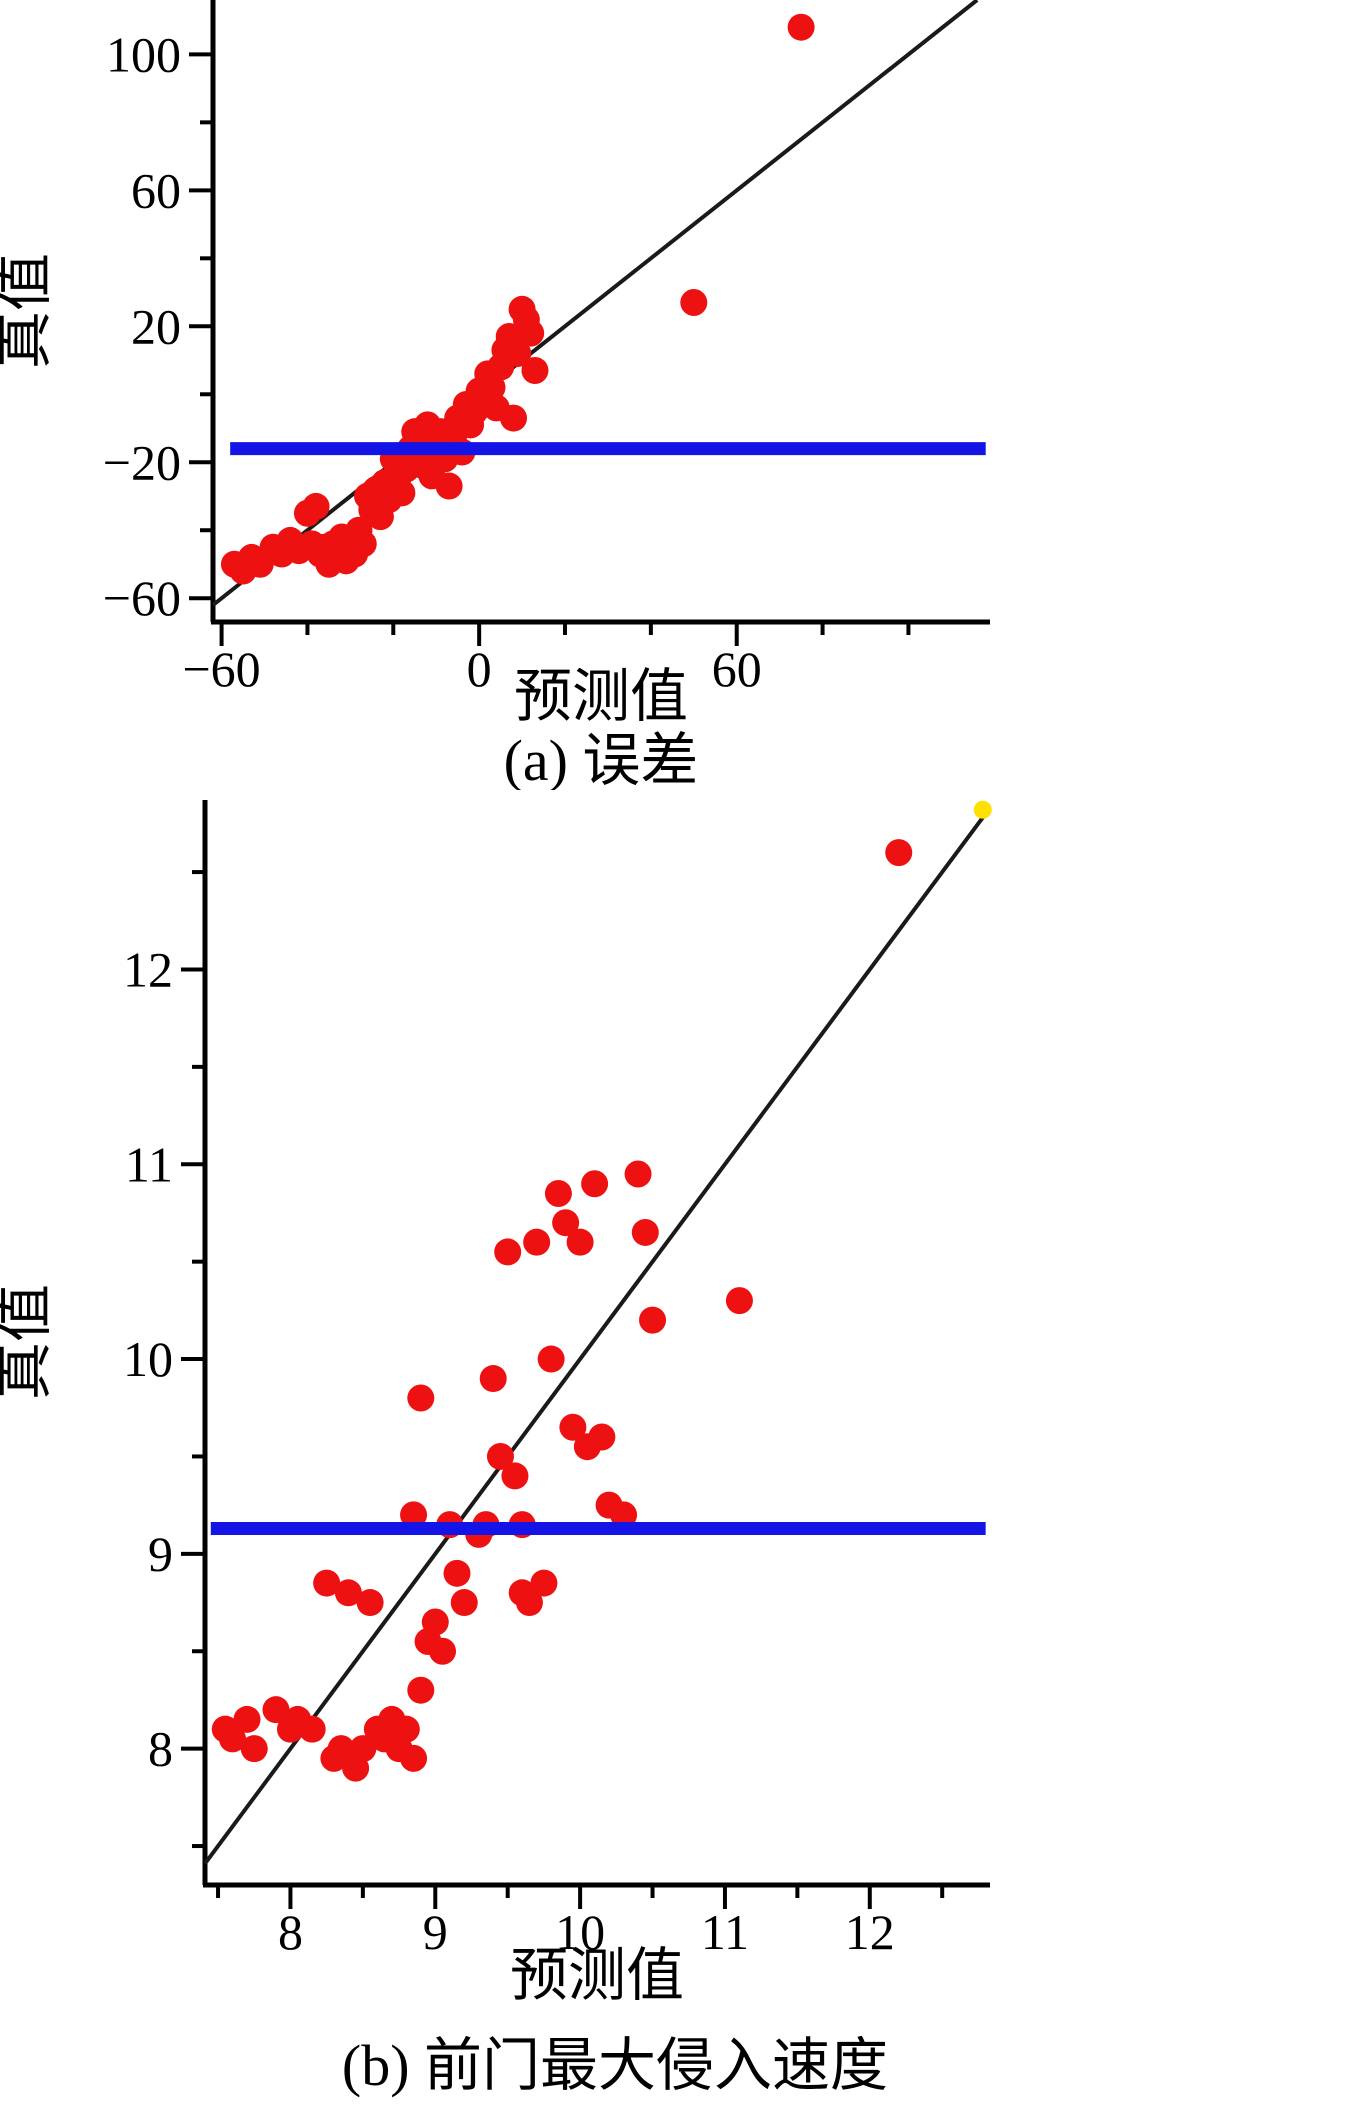 This screenshot has height=2110, width=1353. What do you see at coordinates (142, 598) in the screenshot?
I see `y-tick-label: −60` at bounding box center [142, 598].